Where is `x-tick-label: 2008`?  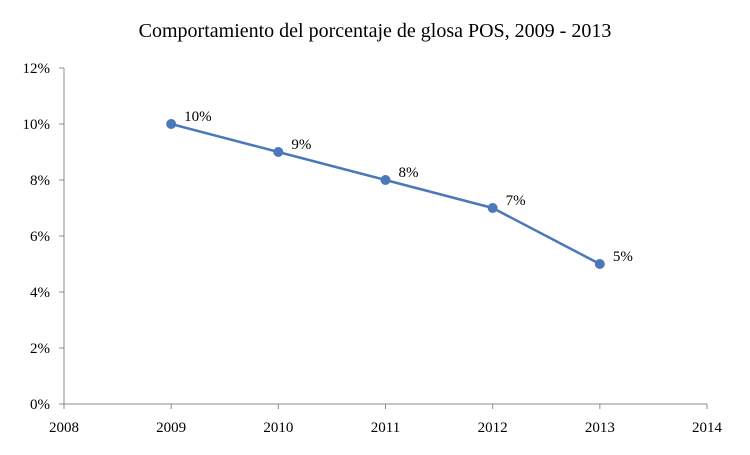
x-tick-label: 2008 is located at coordinates (64, 428).